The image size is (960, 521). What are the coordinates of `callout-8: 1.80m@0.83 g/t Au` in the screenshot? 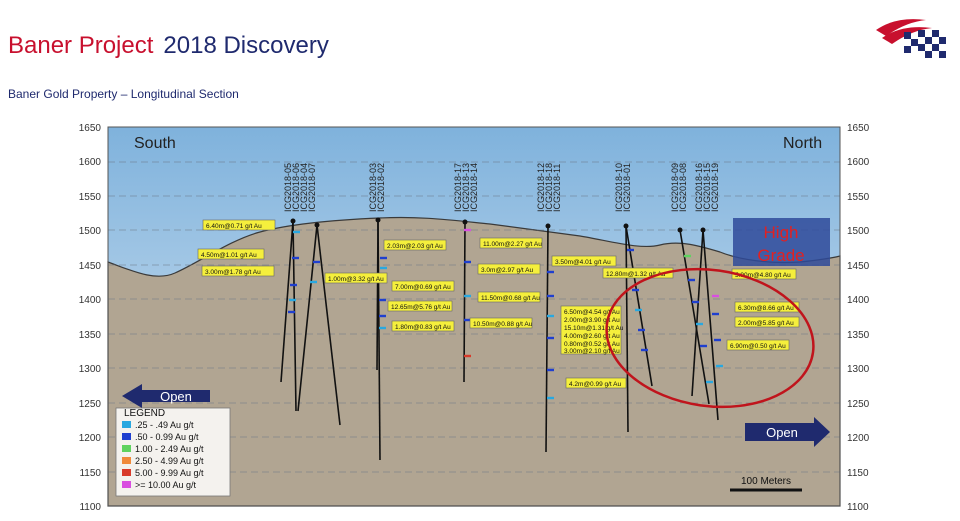 It's located at (423, 326).